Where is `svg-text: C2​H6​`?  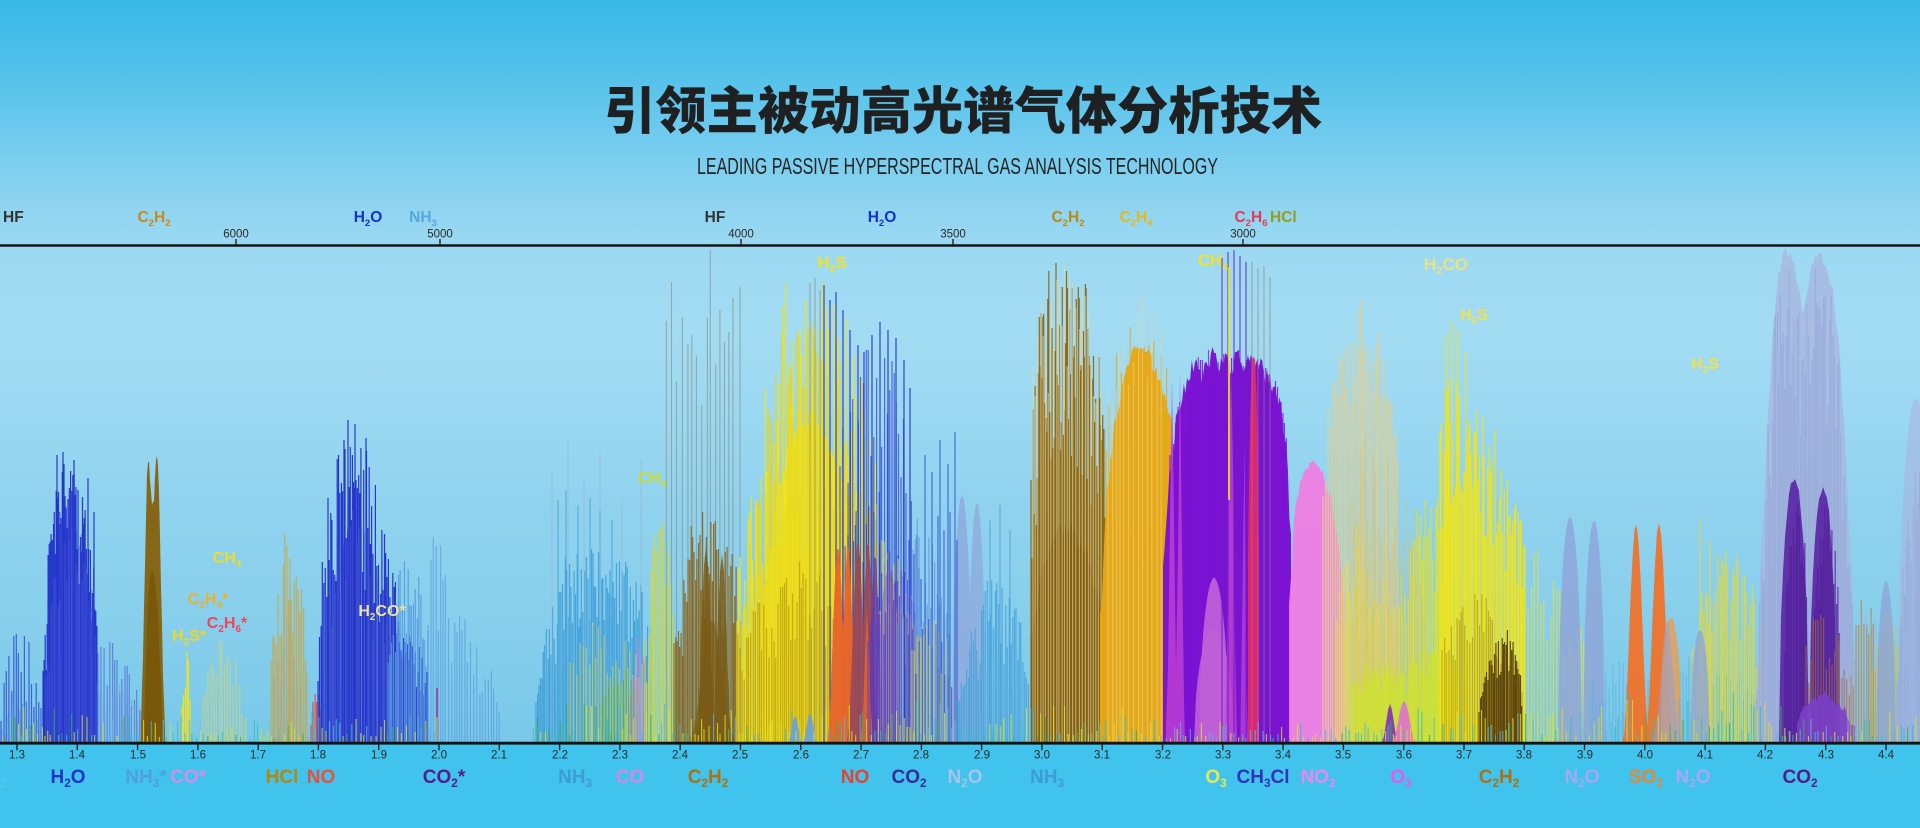 svg-text: C2​H6​ is located at coordinates (1250, 219).